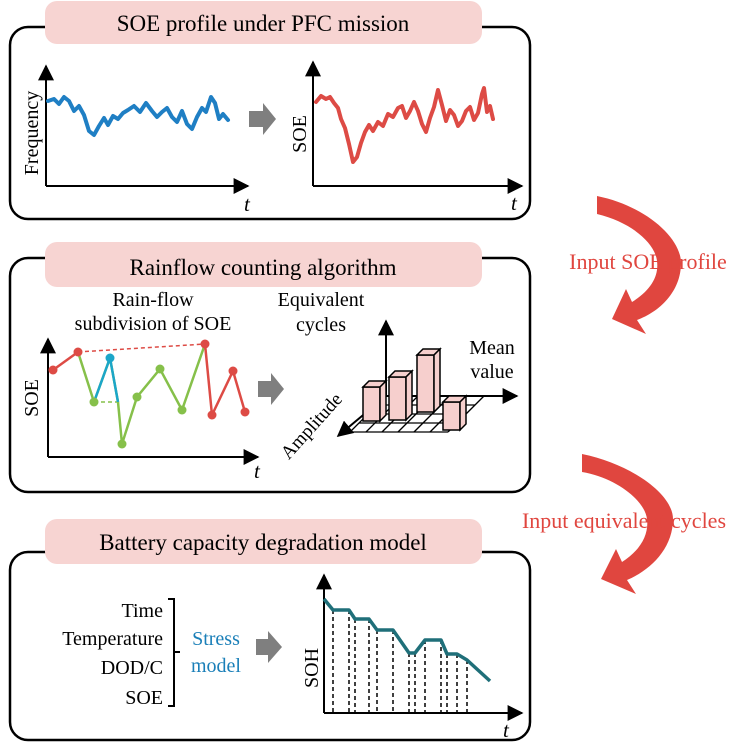 Image resolution: width=754 pixels, height=754 pixels. I want to click on rainflow-soe-axis-label: SOE, so click(32, 398).